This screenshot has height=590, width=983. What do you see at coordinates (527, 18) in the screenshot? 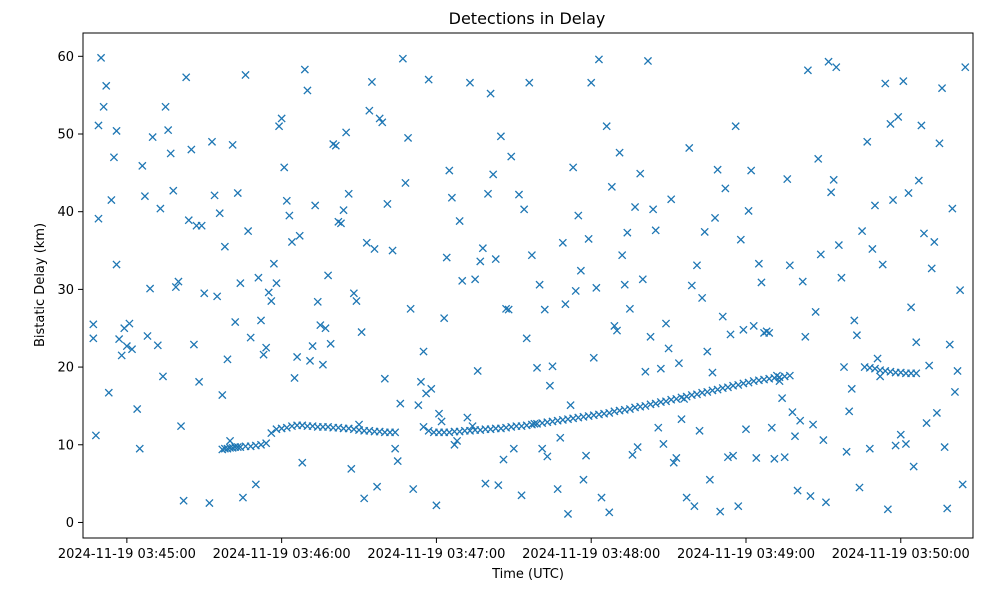
I see `chart-title: Detections in Delay` at bounding box center [527, 18].